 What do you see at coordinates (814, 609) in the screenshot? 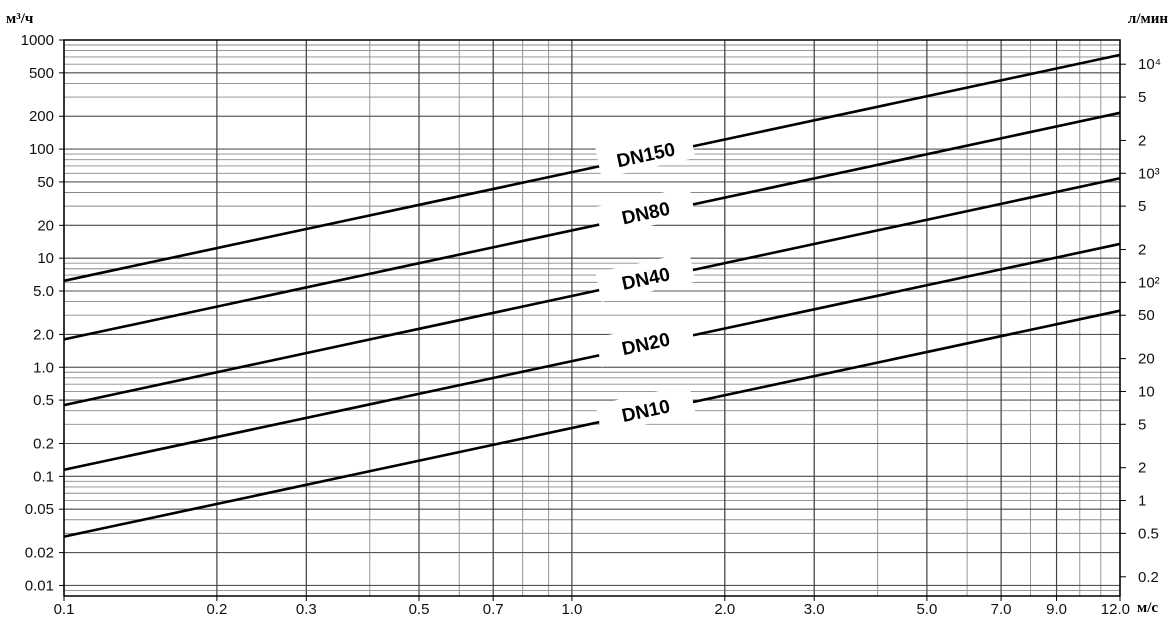
I see `x-tick-label: 3.0` at bounding box center [814, 609].